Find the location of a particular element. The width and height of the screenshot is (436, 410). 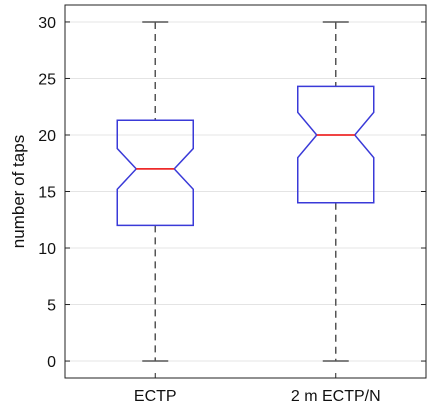

x-tick-label: 2 m ECTP/N is located at coordinates (336, 396).